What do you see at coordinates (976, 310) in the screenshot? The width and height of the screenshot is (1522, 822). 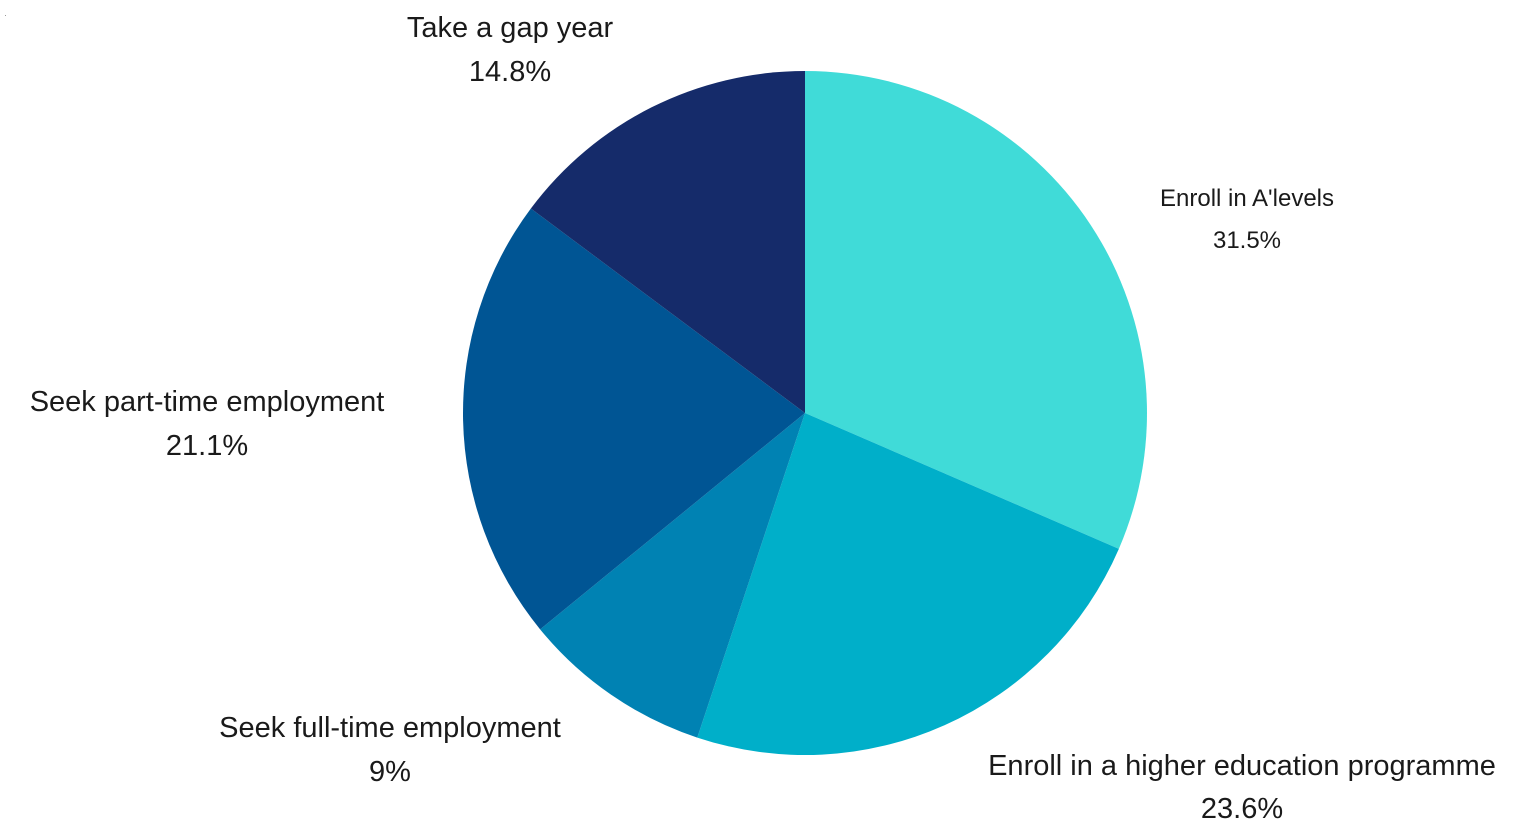 I see `pie-slice-enroll-in-a-levels` at bounding box center [976, 310].